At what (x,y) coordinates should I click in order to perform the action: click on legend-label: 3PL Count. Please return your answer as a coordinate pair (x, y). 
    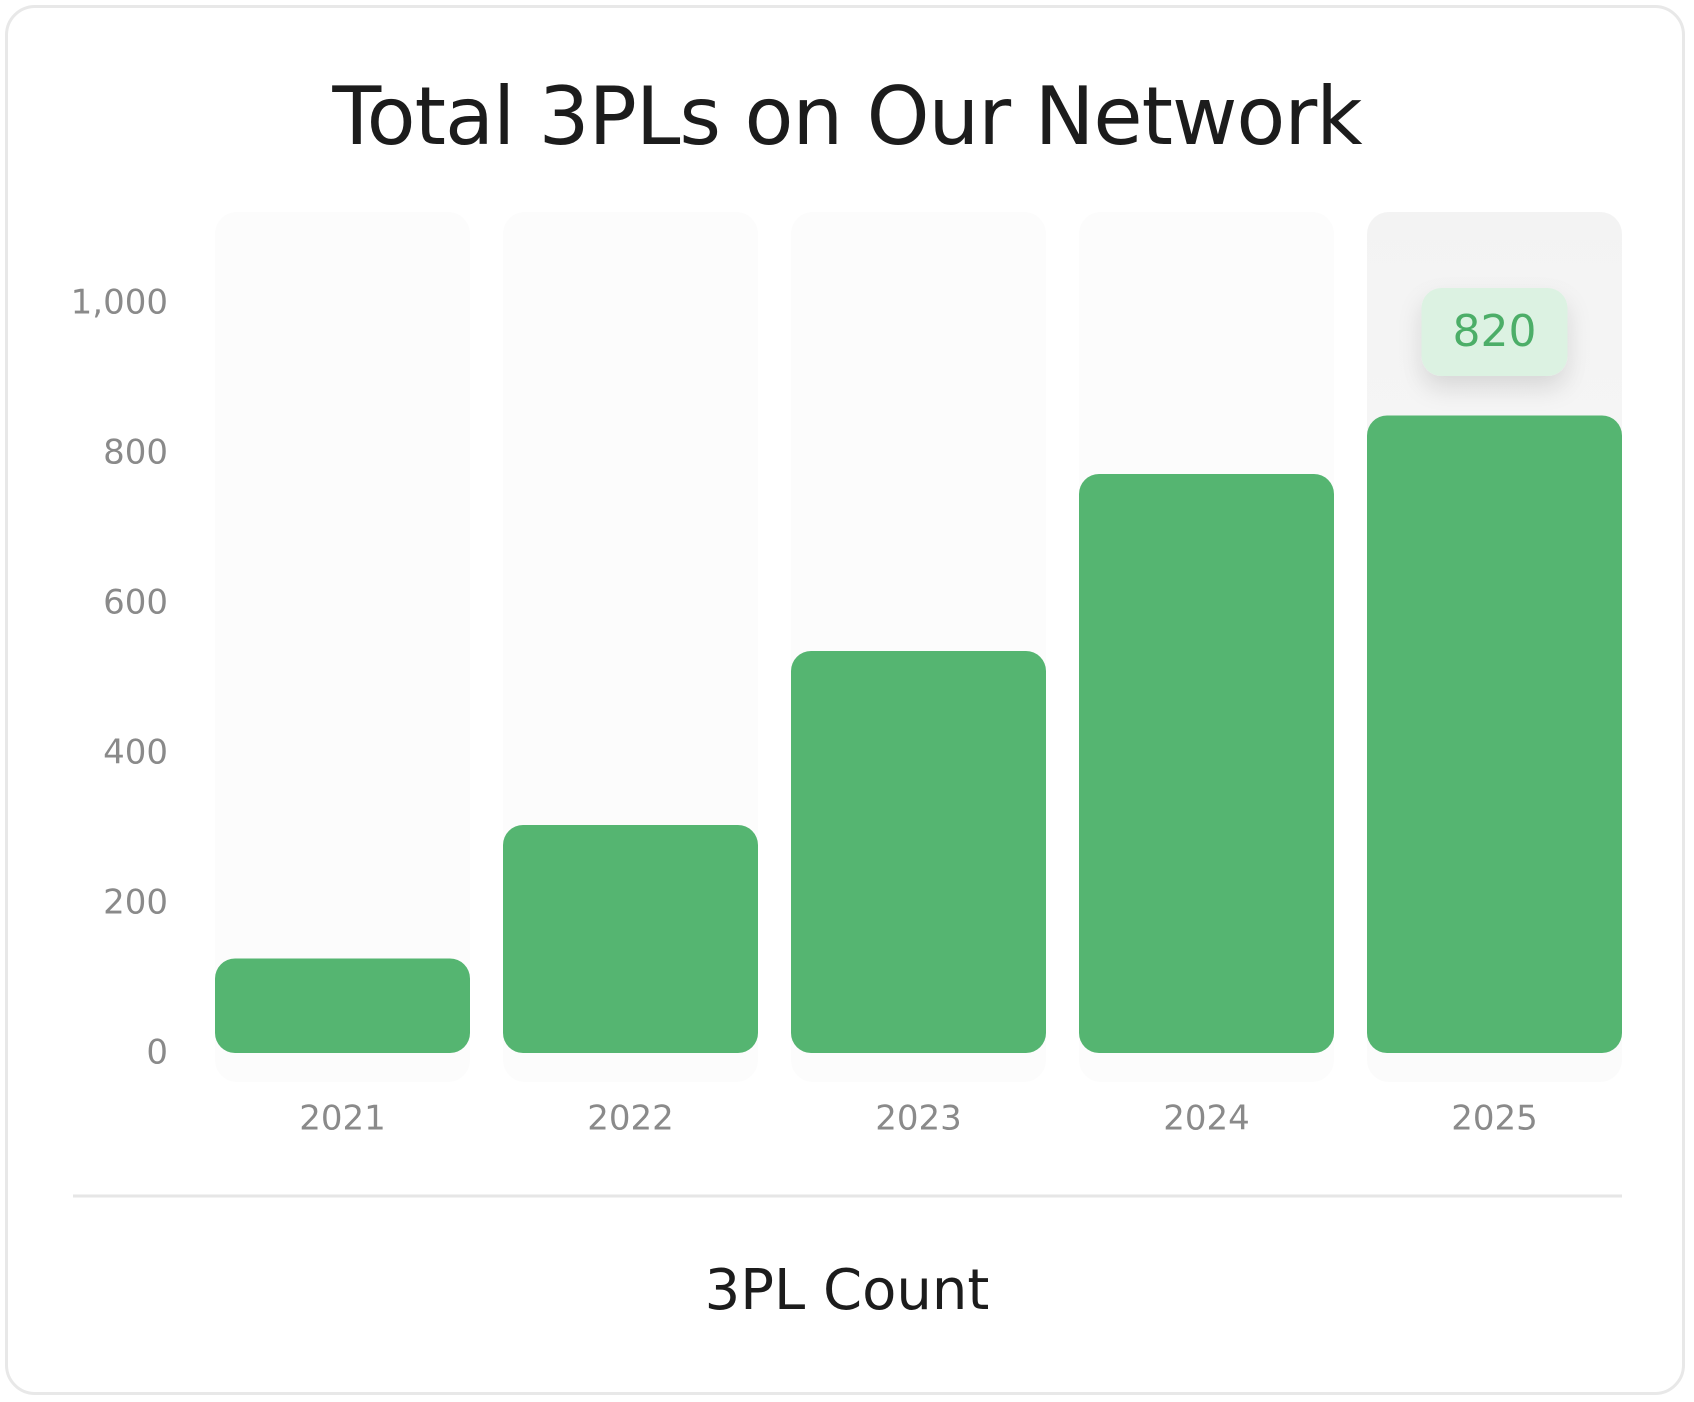
    Looking at the image, I should click on (847, 1290).